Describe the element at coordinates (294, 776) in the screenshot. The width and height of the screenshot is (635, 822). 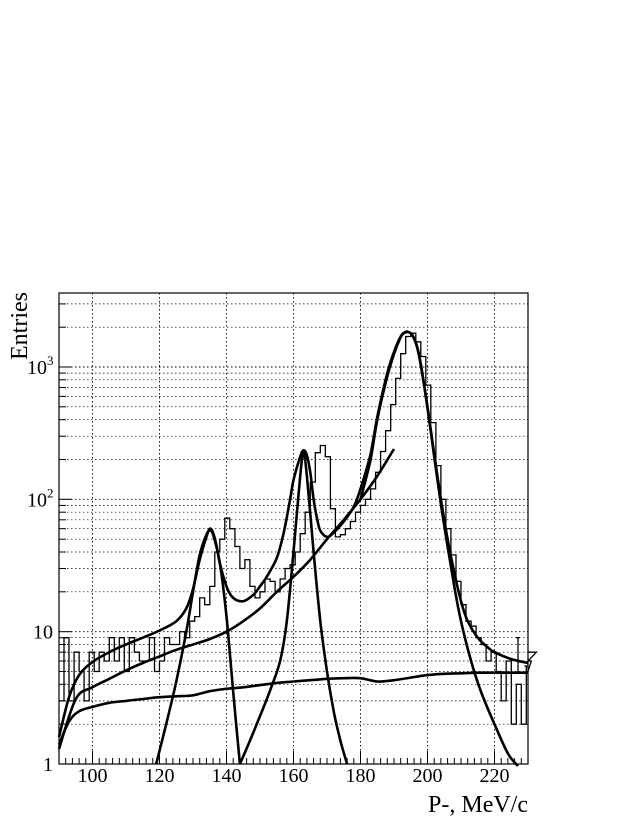
I see `x-tick-label: 160` at that location.